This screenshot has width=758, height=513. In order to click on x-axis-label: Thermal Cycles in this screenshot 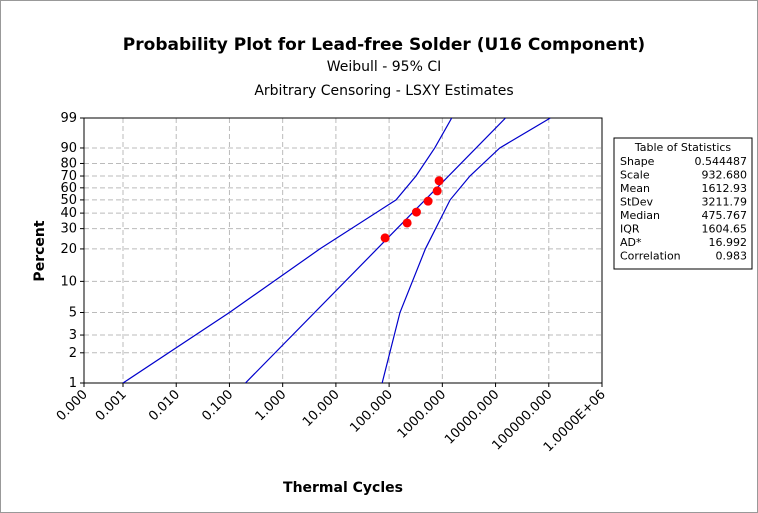, I will do `click(343, 488)`.